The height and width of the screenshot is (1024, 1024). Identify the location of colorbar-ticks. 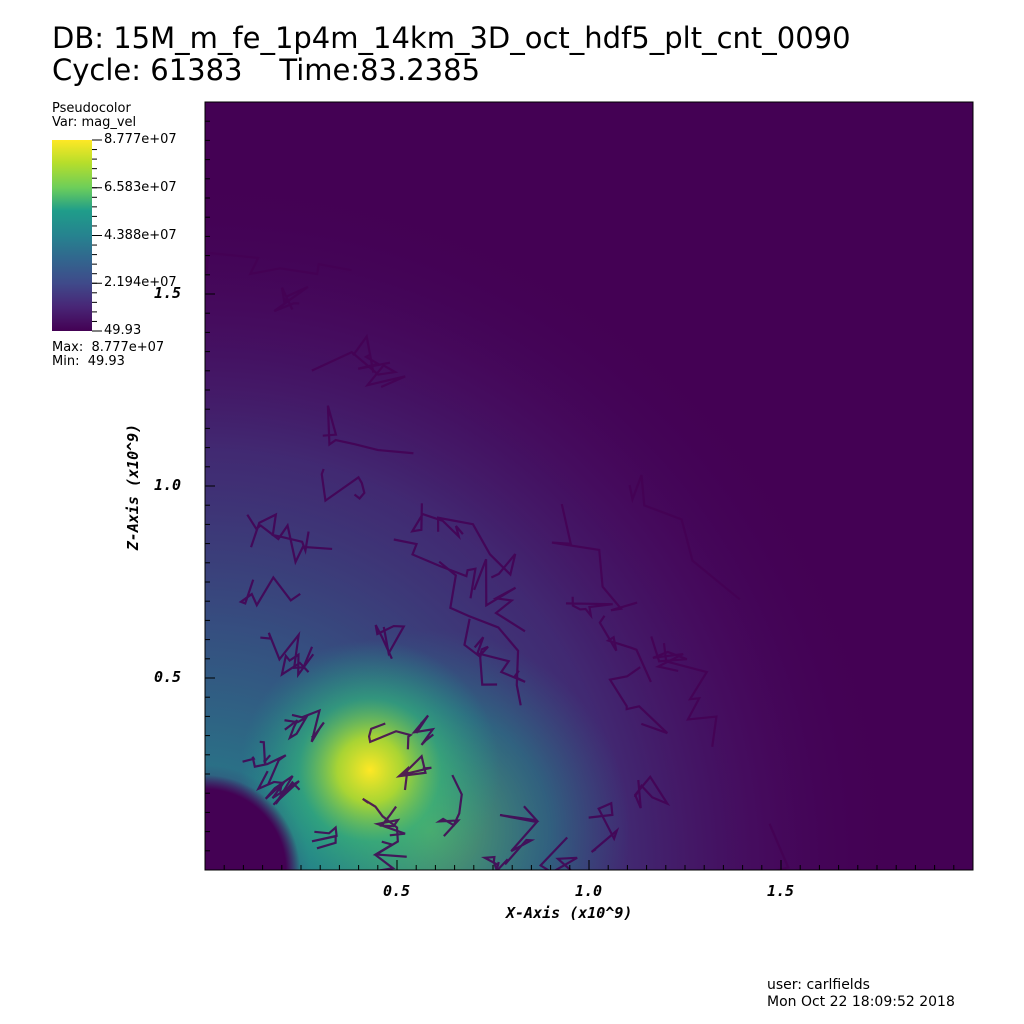
(97, 235).